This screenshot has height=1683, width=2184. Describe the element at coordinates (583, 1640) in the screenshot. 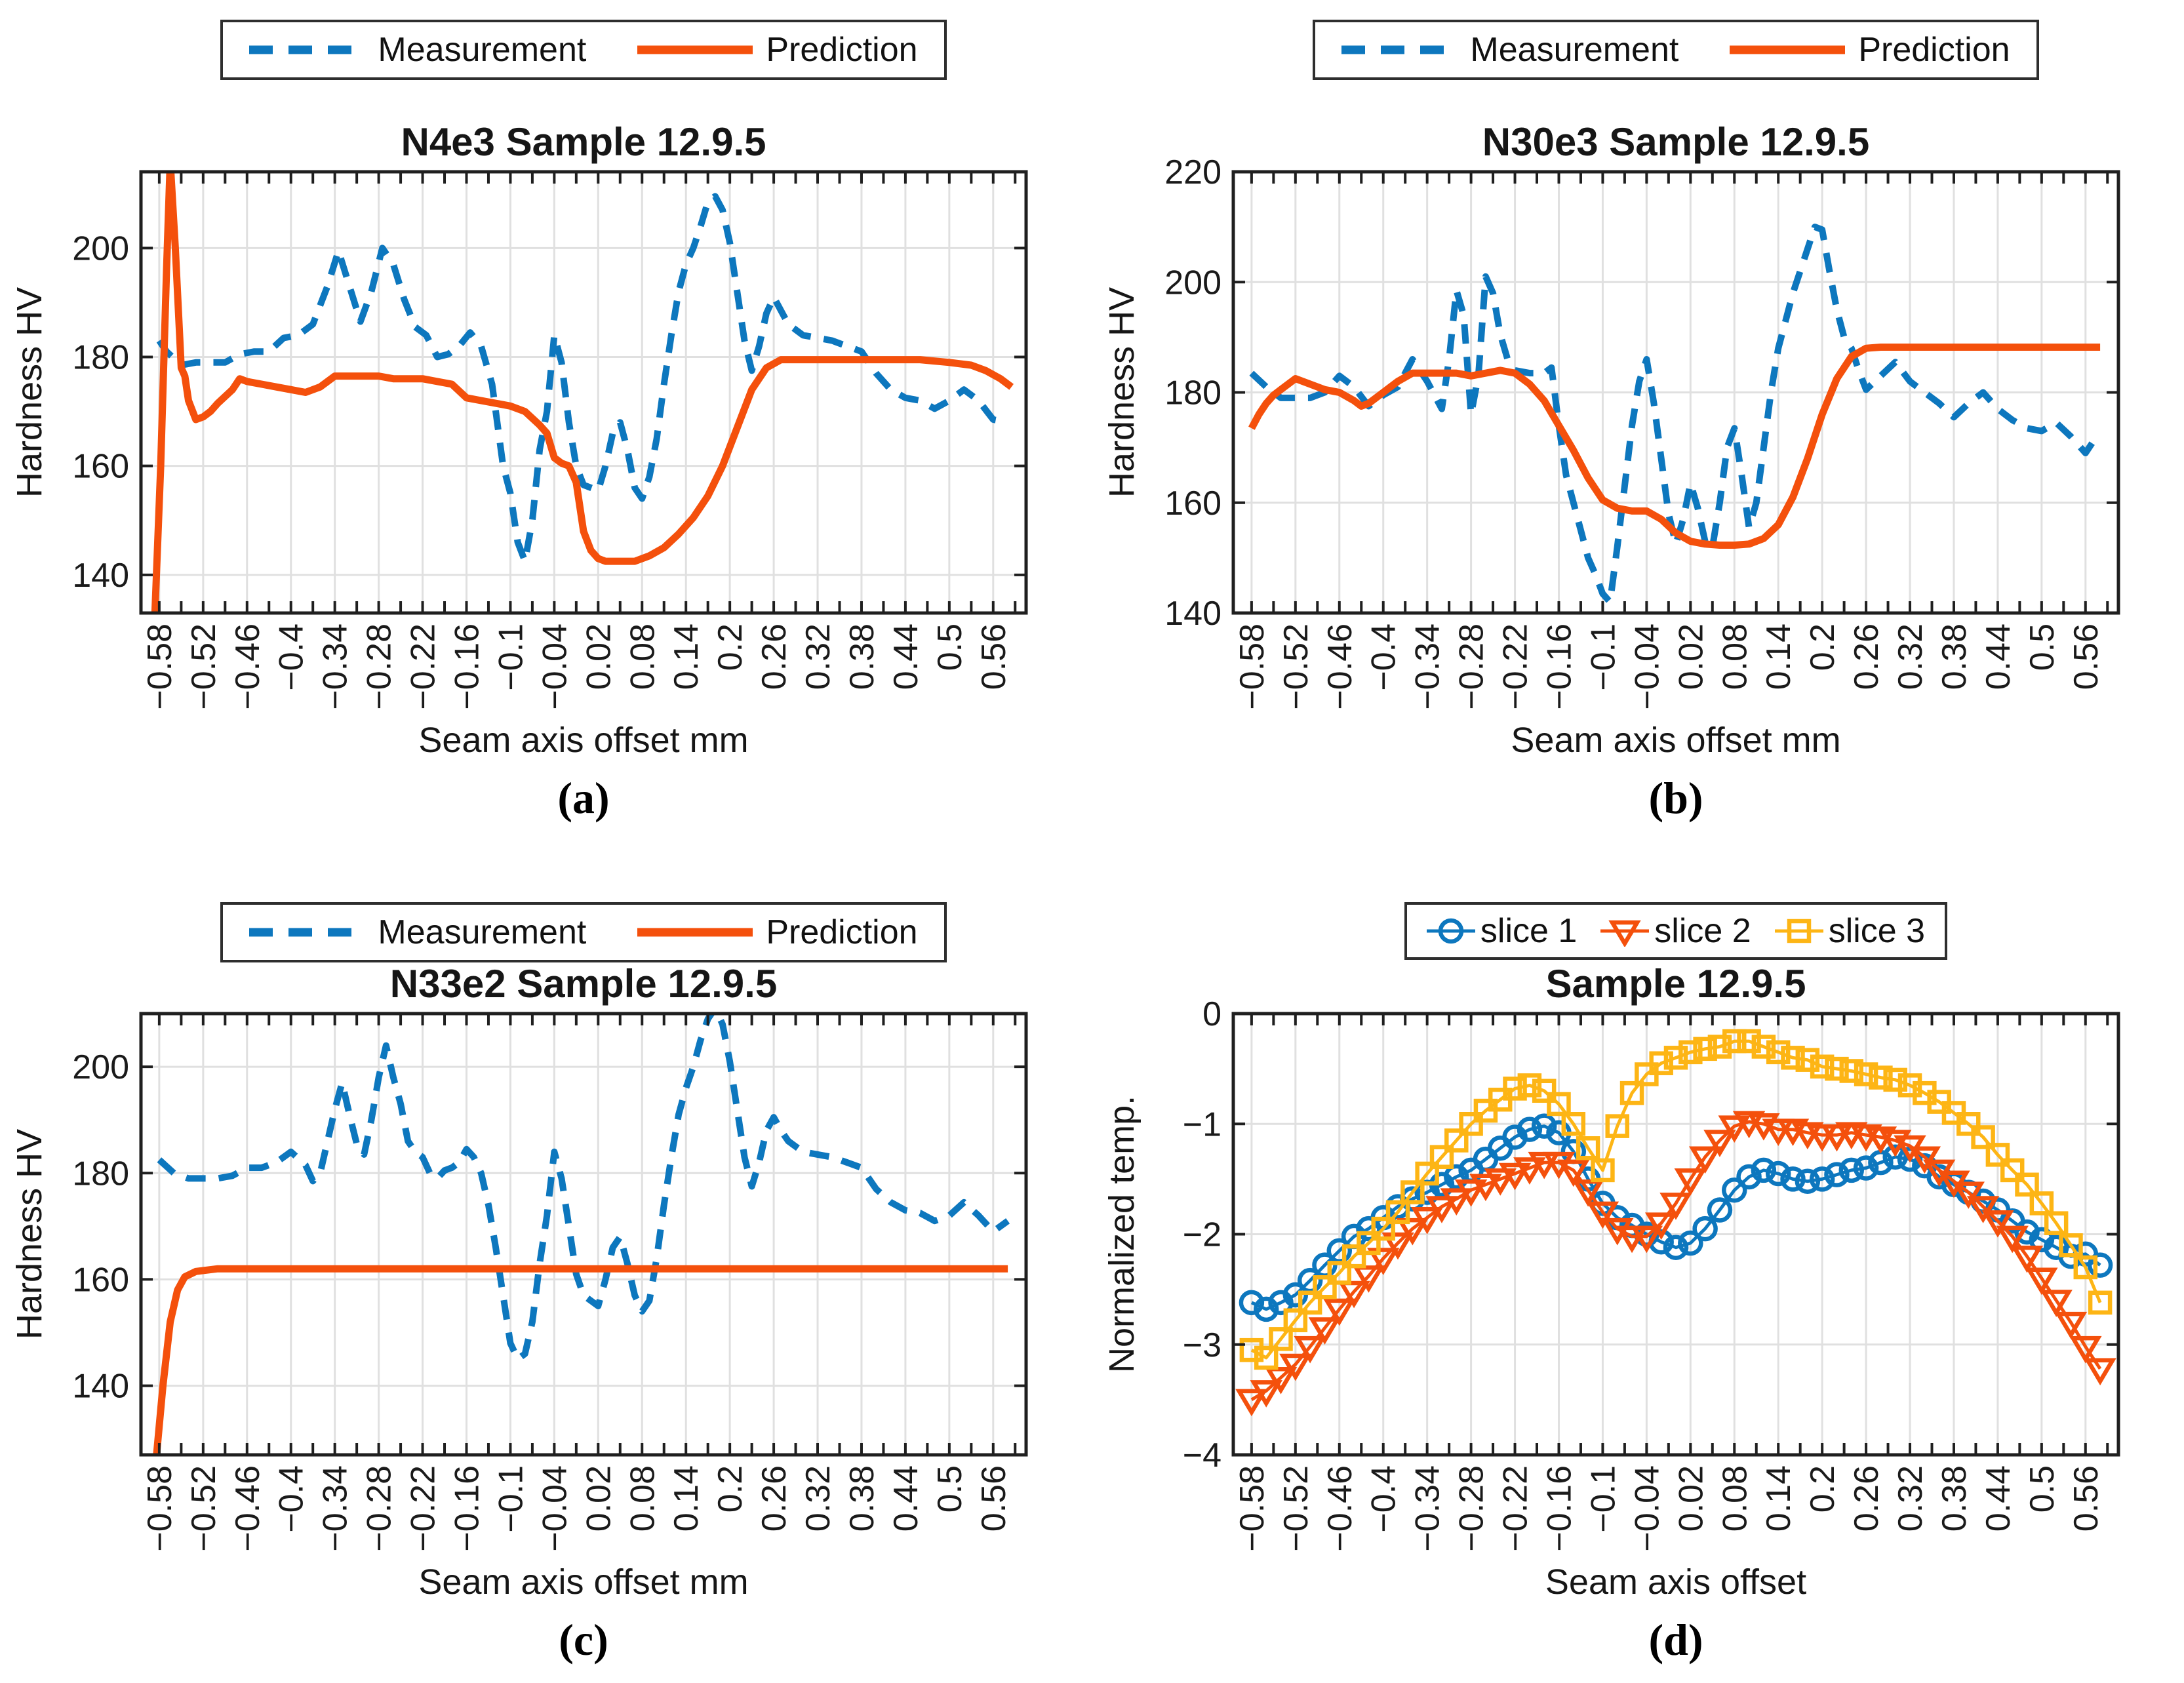

I see `caption-c: (c)` at that location.